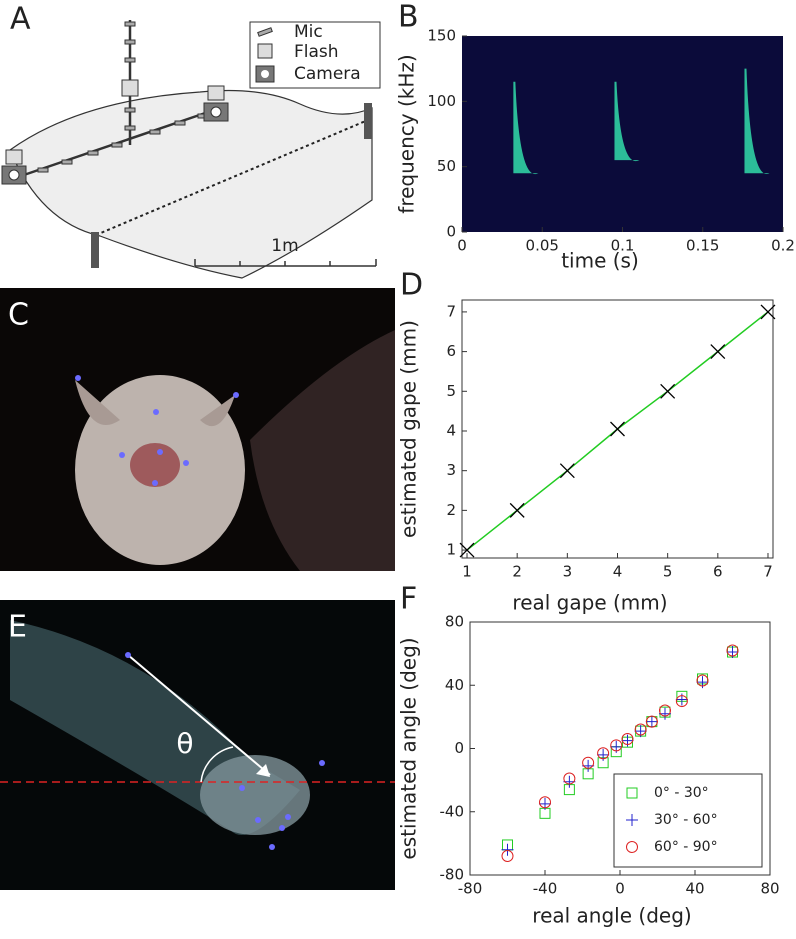 Image resolution: width=796 pixels, height=939 pixels. I want to click on scale-label: 1m, so click(284, 246).